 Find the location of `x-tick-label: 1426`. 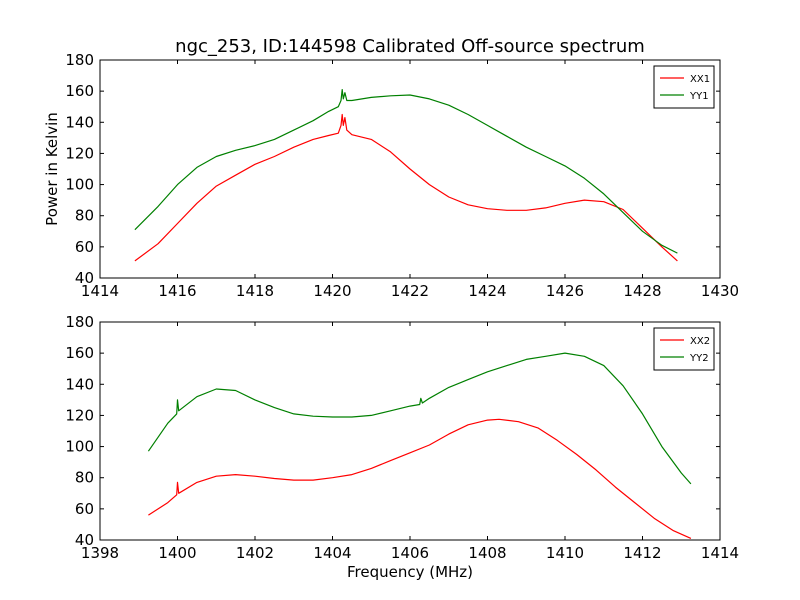

x-tick-label: 1426 is located at coordinates (565, 291).